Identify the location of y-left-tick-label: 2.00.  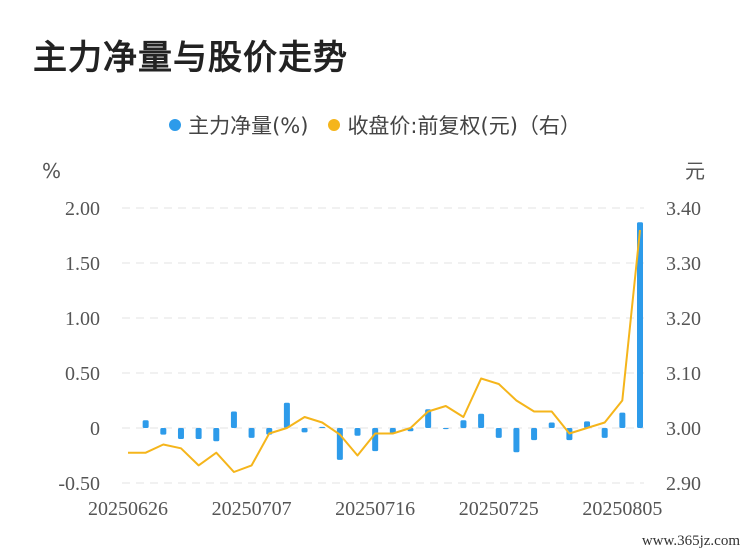
(82, 209).